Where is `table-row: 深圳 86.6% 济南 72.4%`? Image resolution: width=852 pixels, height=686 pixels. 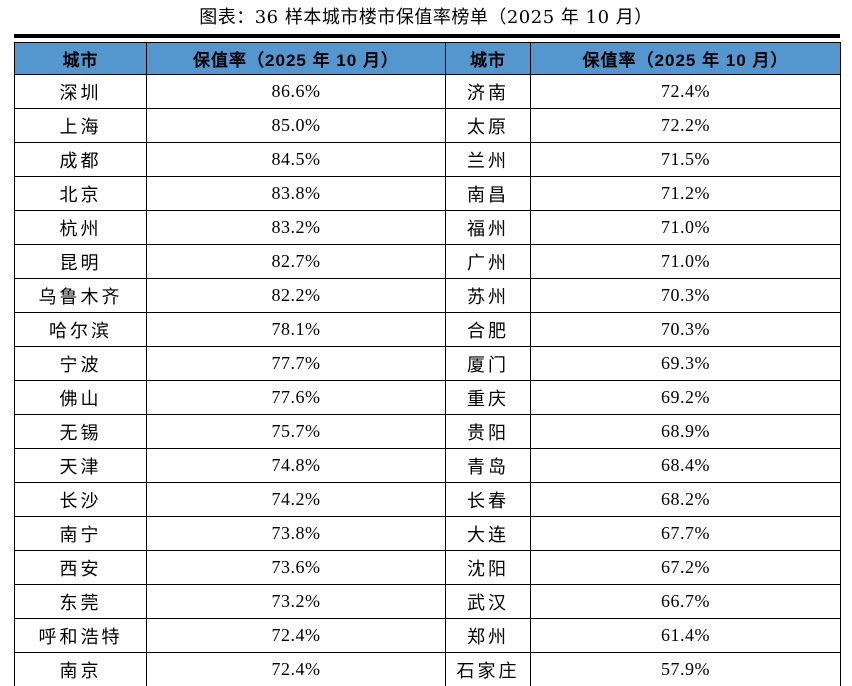
table-row: 深圳 86.6% 济南 72.4% is located at coordinates (427, 91).